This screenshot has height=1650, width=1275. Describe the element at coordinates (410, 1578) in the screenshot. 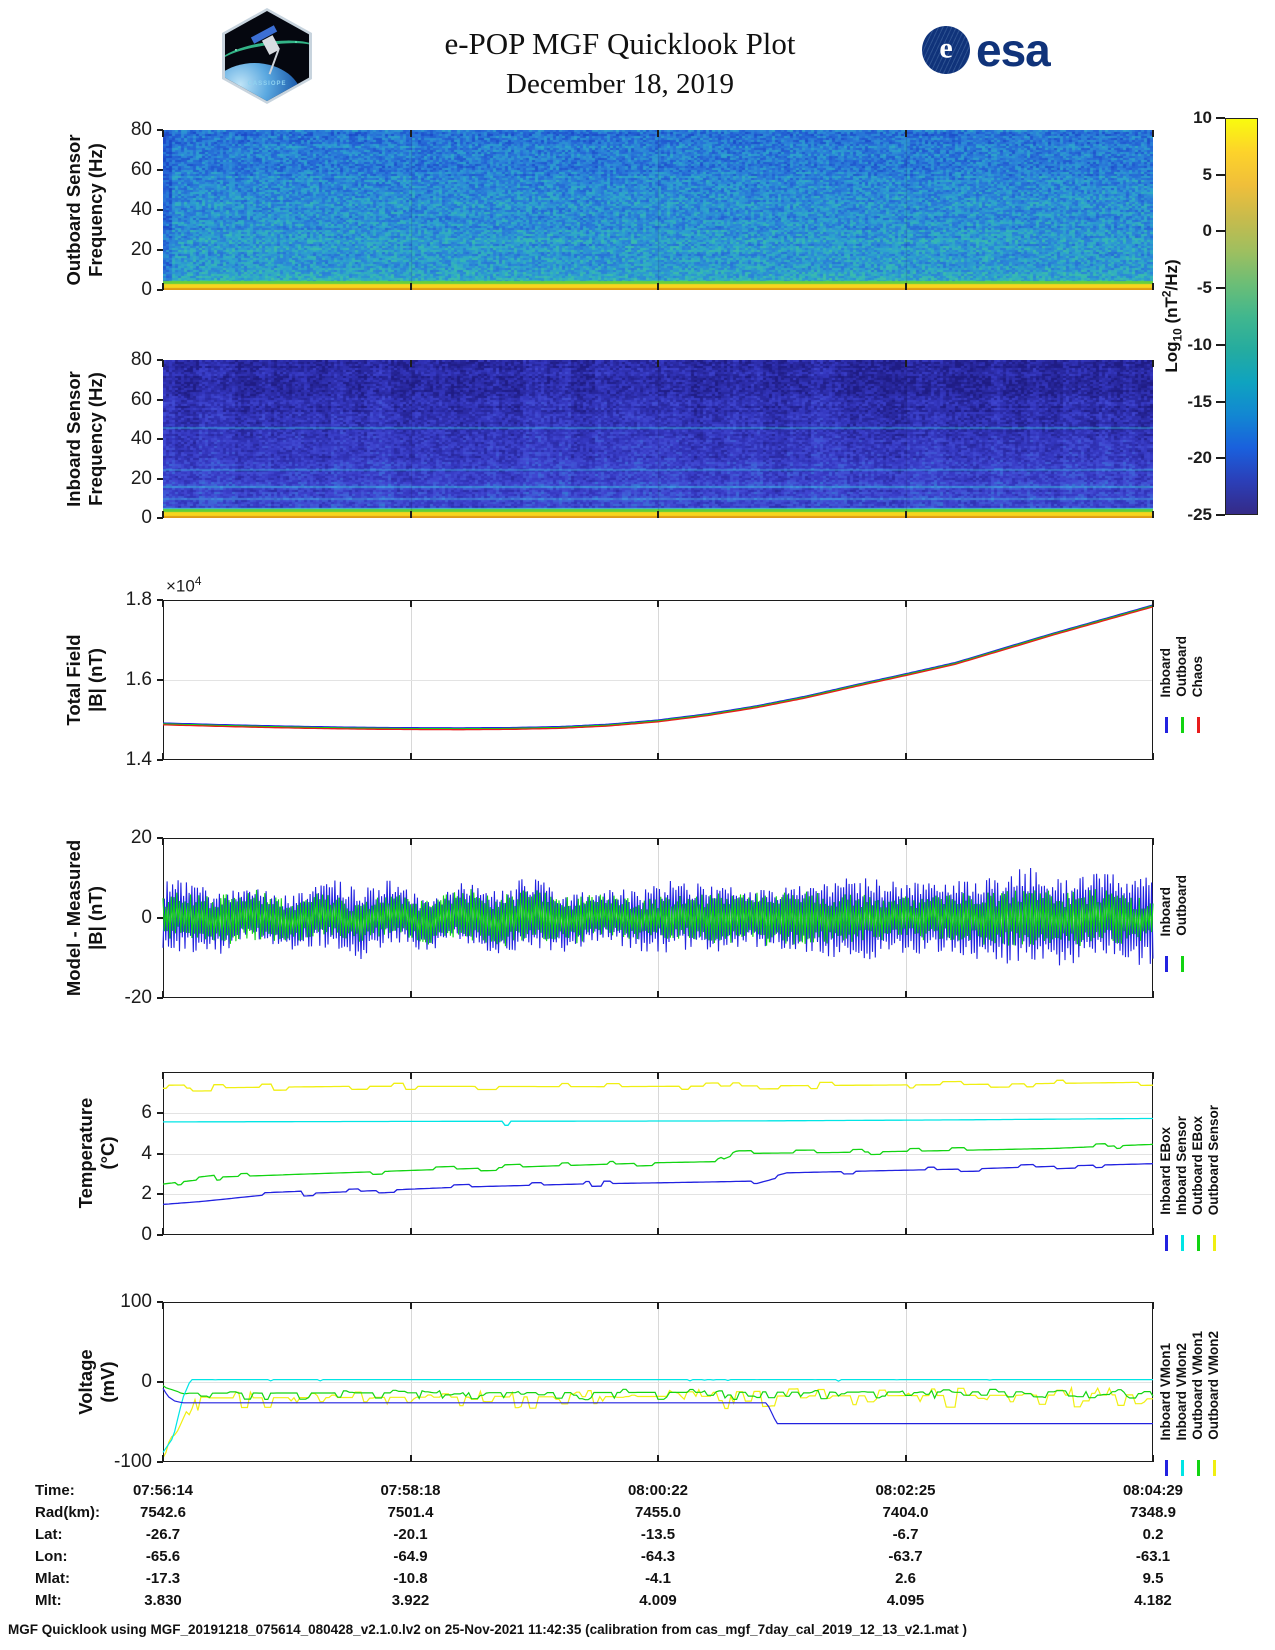

I see `table-cell: -10.8` at that location.